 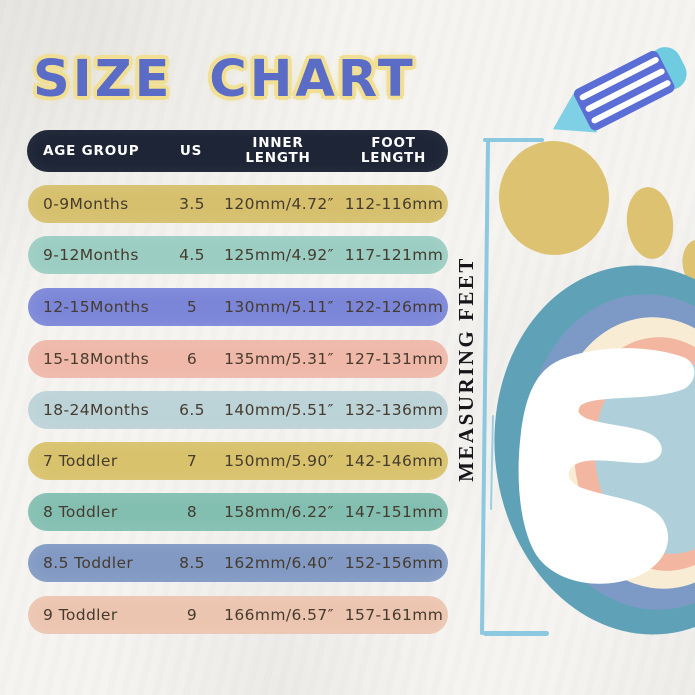 I want to click on table-row: 8 Toddler 8 158mm/6.22″ 147-151mm, so click(x=238, y=512).